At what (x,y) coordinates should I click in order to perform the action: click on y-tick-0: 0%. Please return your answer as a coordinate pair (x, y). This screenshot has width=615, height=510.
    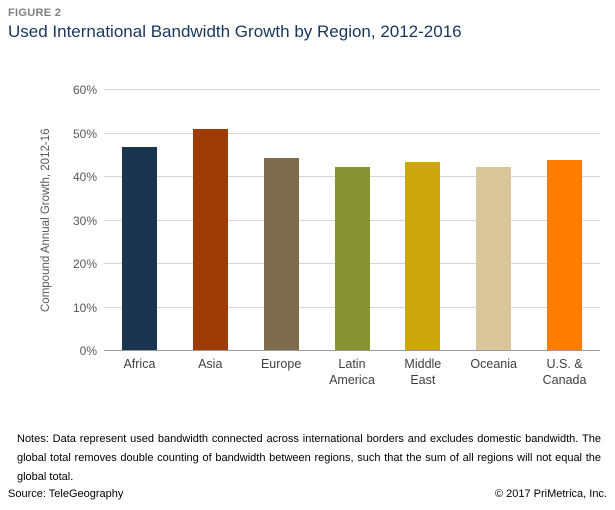
    Looking at the image, I should click on (88, 351).